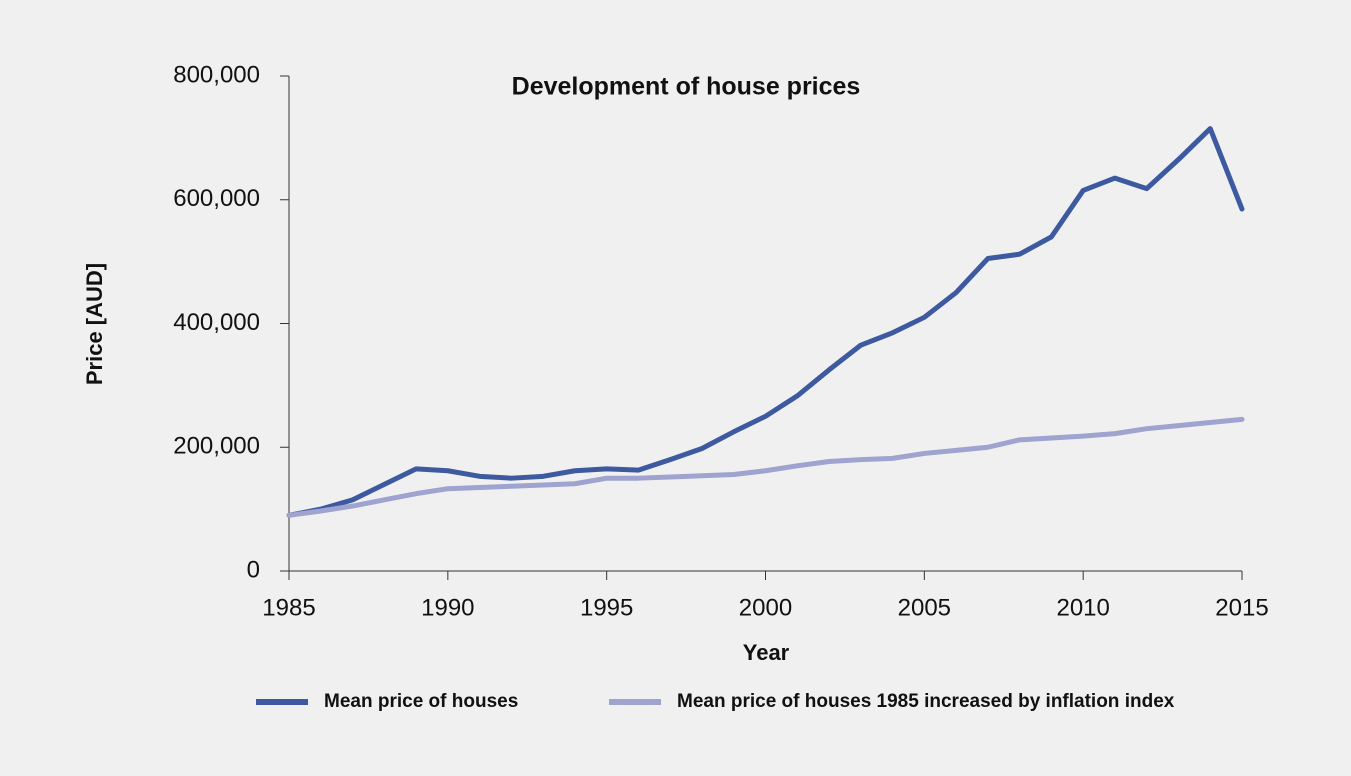 This screenshot has width=1351, height=776. Describe the element at coordinates (447, 607) in the screenshot. I see `x-tick-label: 1990` at that location.